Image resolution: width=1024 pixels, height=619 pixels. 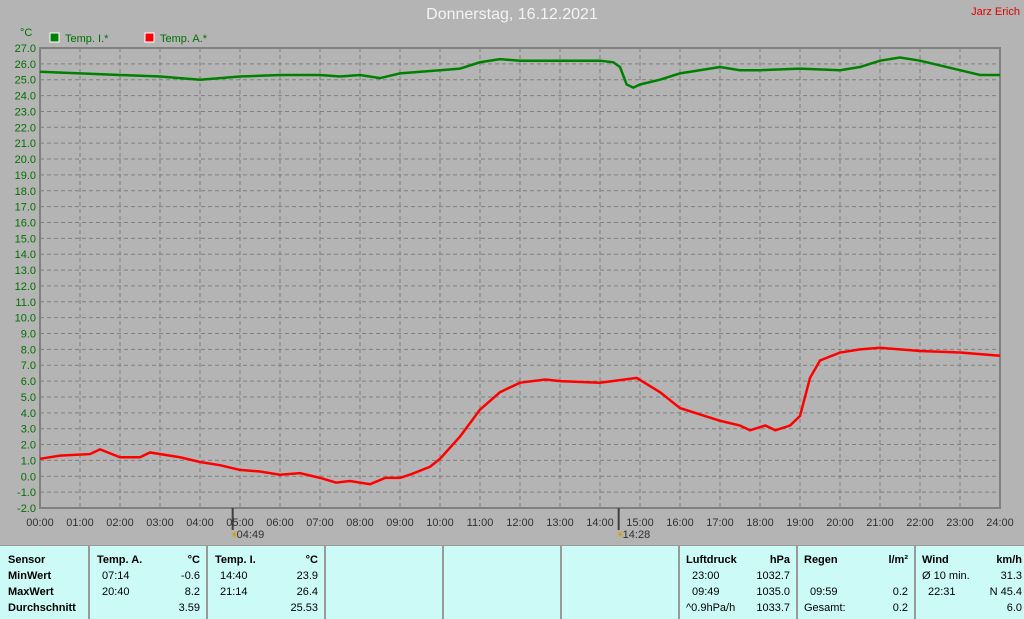 What do you see at coordinates (25, 97) in the screenshot?
I see `y-tick-label: 24.0` at bounding box center [25, 97].